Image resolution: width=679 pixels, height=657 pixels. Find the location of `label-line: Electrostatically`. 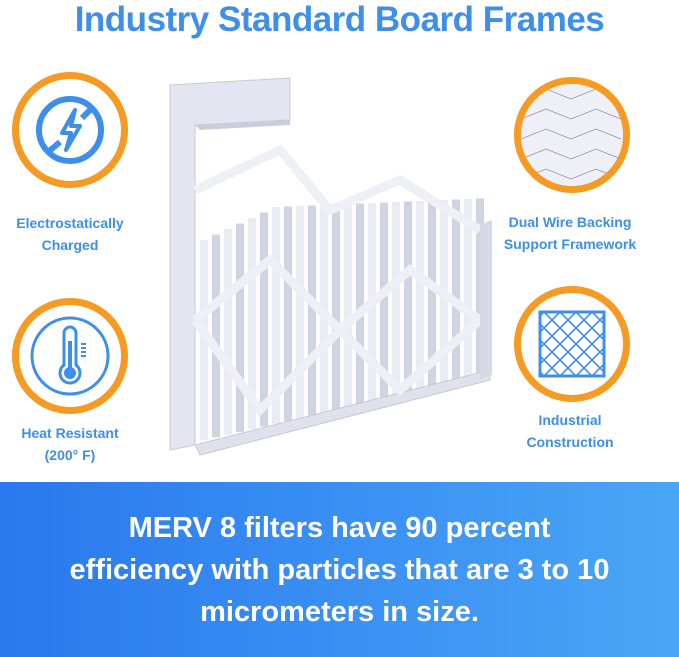

label-line: Electrostatically is located at coordinates (70, 223).